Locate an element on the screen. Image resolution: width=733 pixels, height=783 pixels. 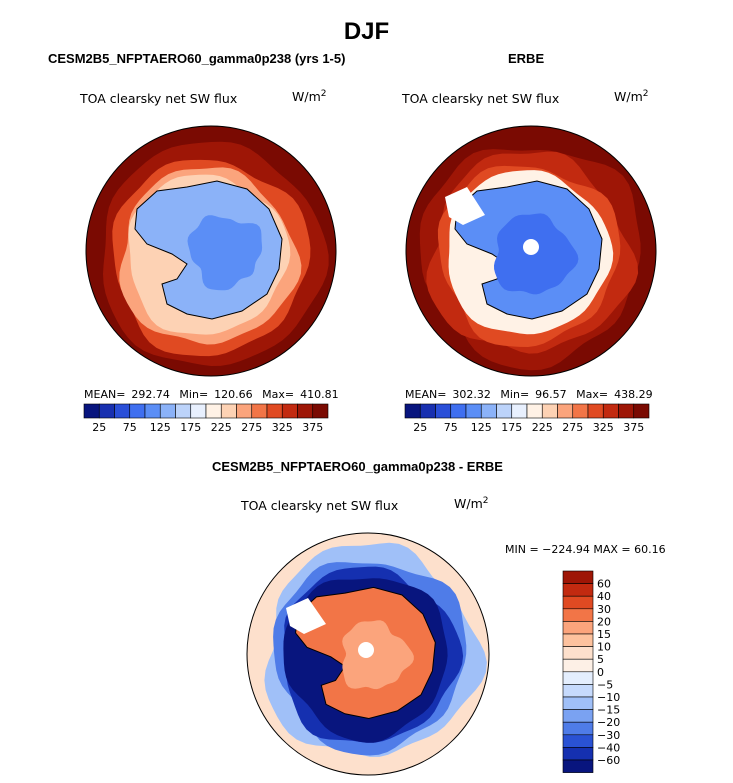
panel1-title: CESM2B5_NFPTAERO60_gamma0p238 (yrs 1-5) is located at coordinates (197, 58).